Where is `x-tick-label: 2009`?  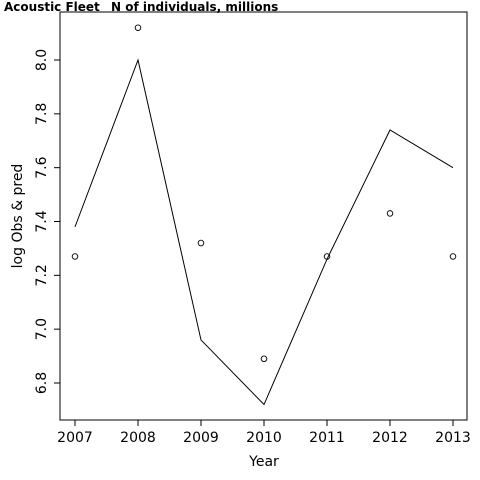
x-tick-label: 2009 is located at coordinates (201, 438).